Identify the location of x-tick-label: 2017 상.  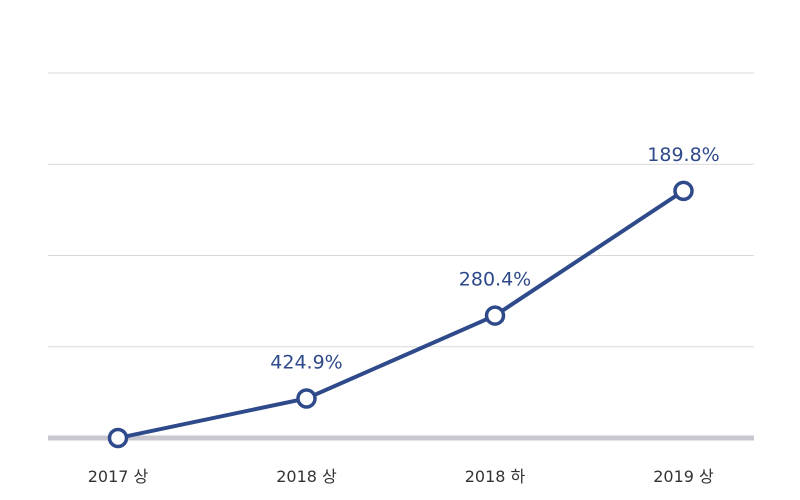
(118, 476).